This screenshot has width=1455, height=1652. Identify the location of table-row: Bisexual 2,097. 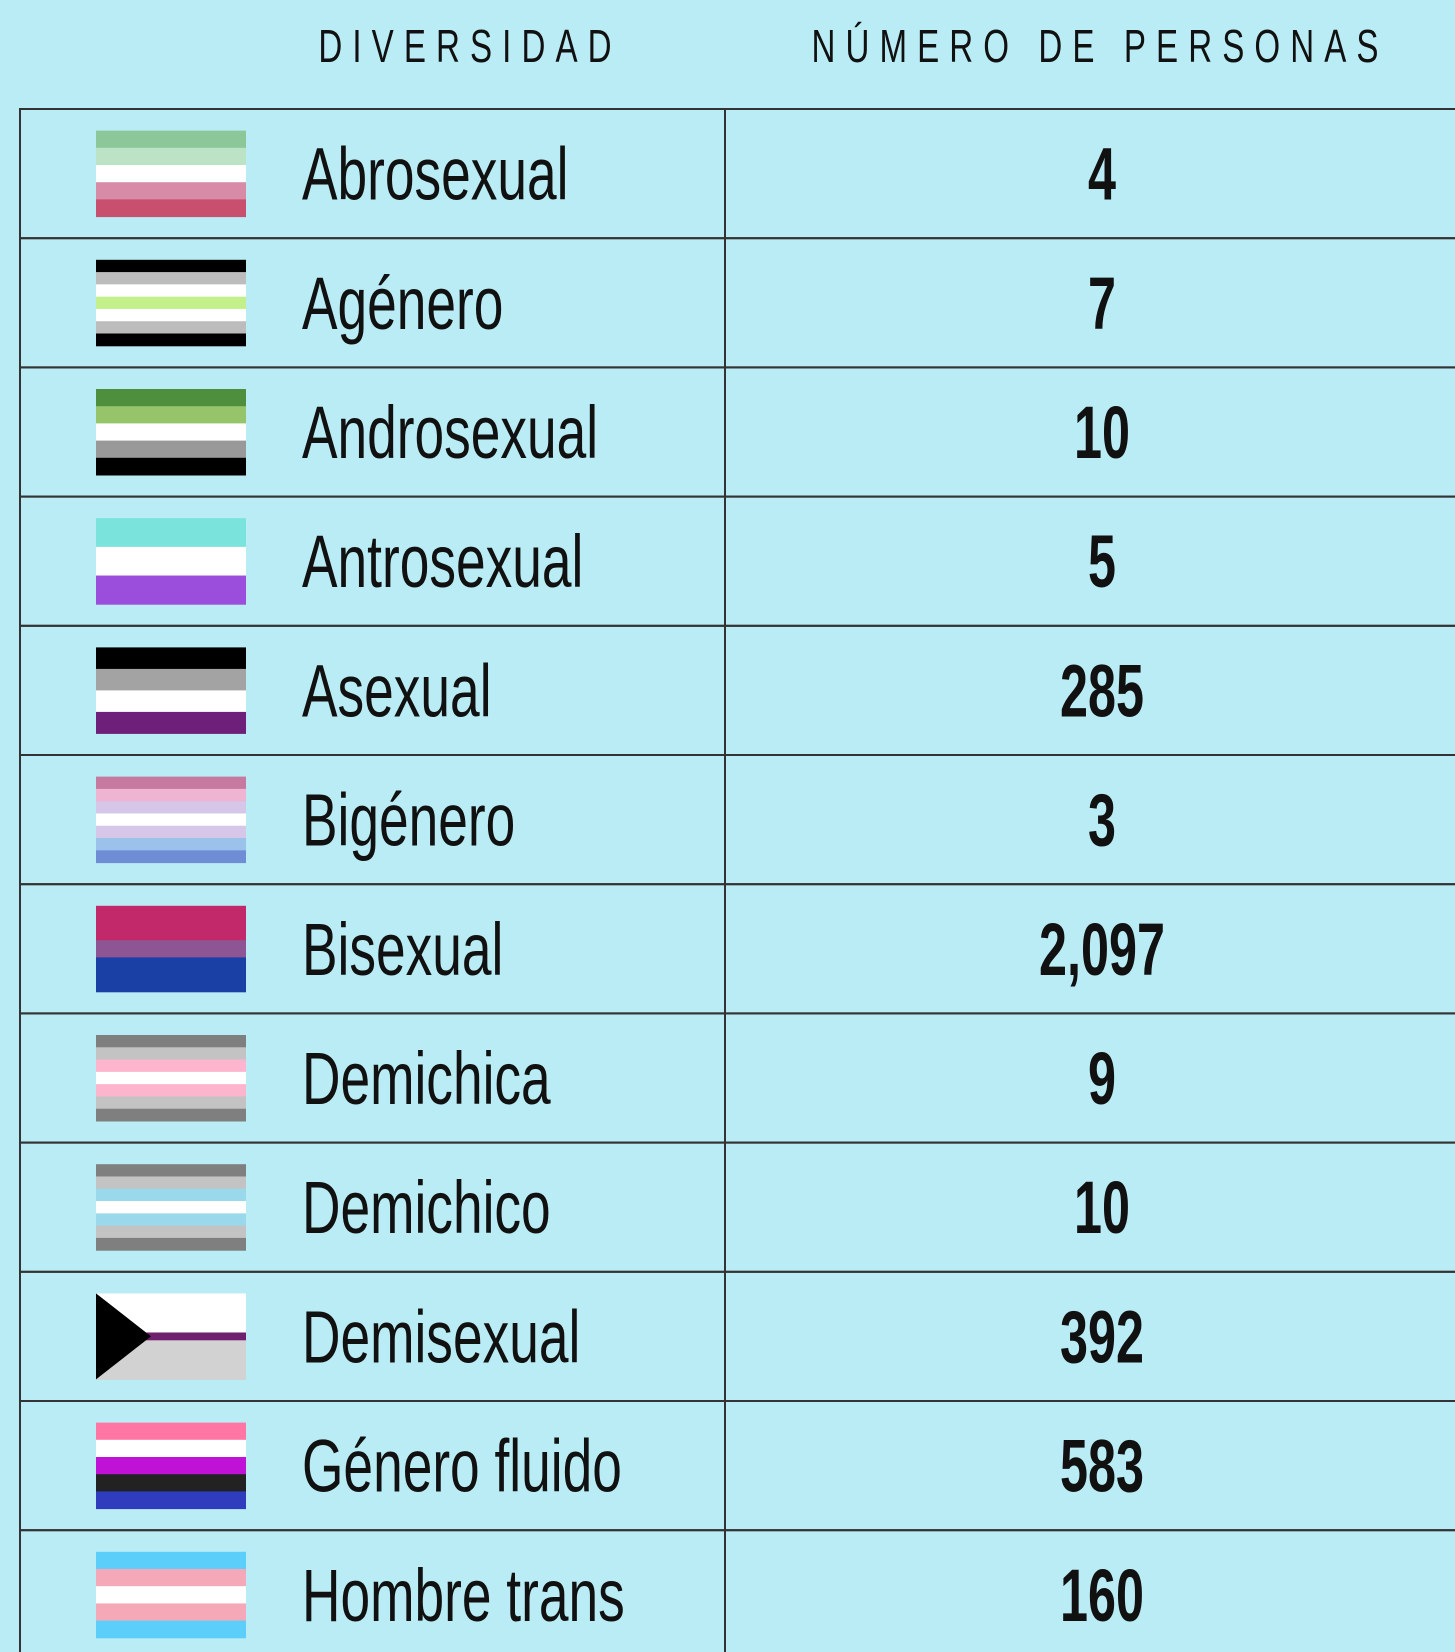
(737, 949).